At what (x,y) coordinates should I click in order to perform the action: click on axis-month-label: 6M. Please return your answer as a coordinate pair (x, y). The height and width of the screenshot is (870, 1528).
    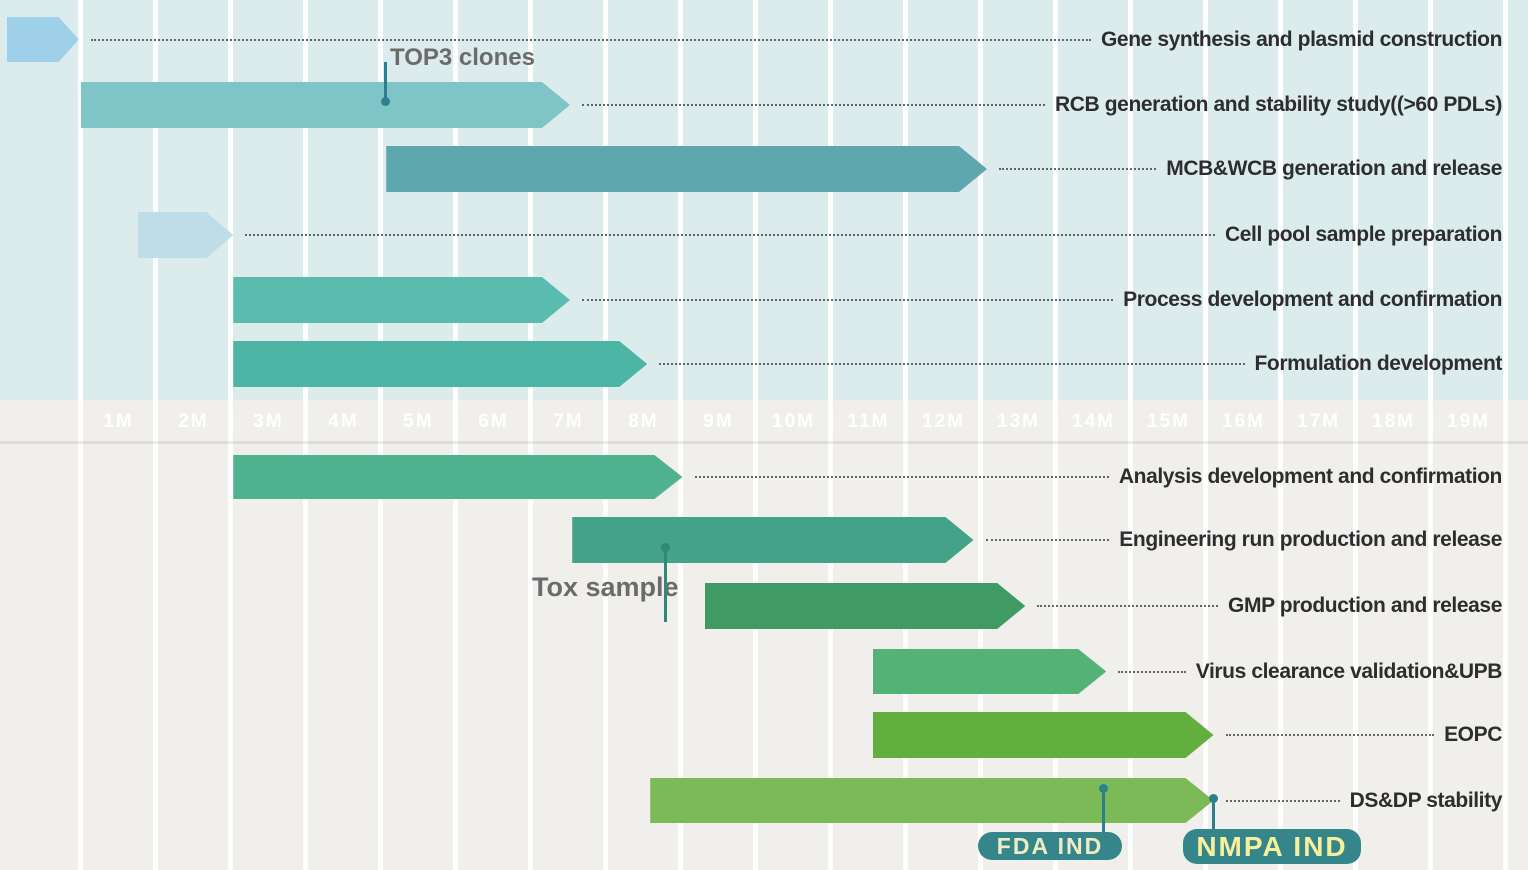
    Looking at the image, I should click on (493, 421).